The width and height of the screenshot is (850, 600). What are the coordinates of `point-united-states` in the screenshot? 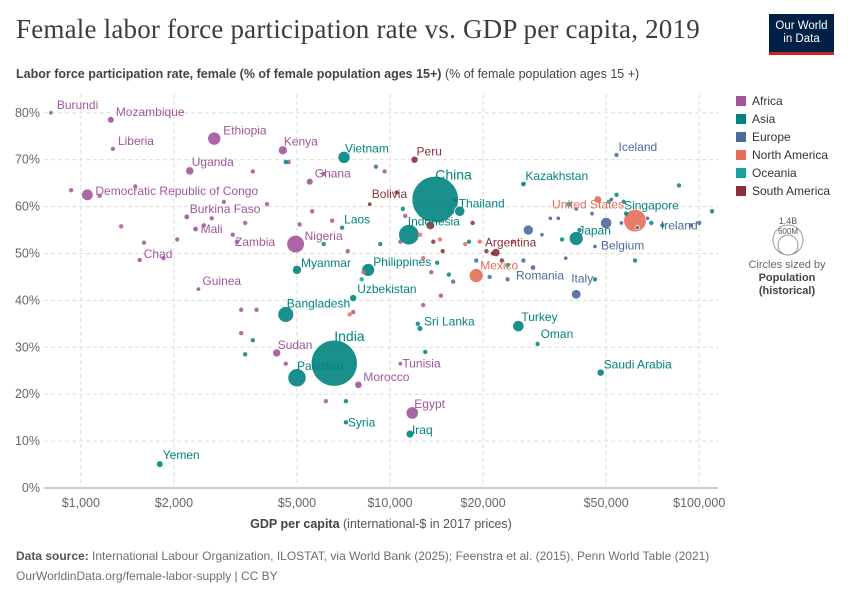 It's located at (635, 221).